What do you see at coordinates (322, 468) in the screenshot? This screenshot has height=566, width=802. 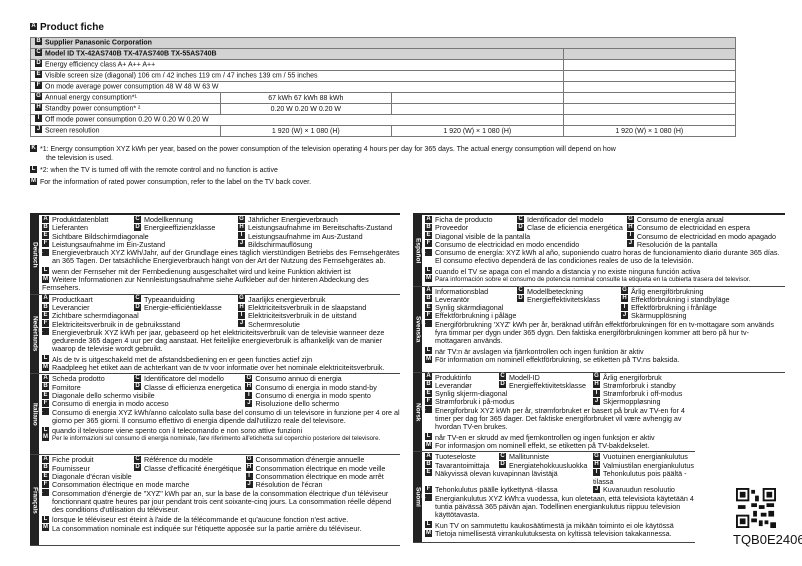 I see `item-h: H Consommation électrique en mode veille` at bounding box center [322, 468].